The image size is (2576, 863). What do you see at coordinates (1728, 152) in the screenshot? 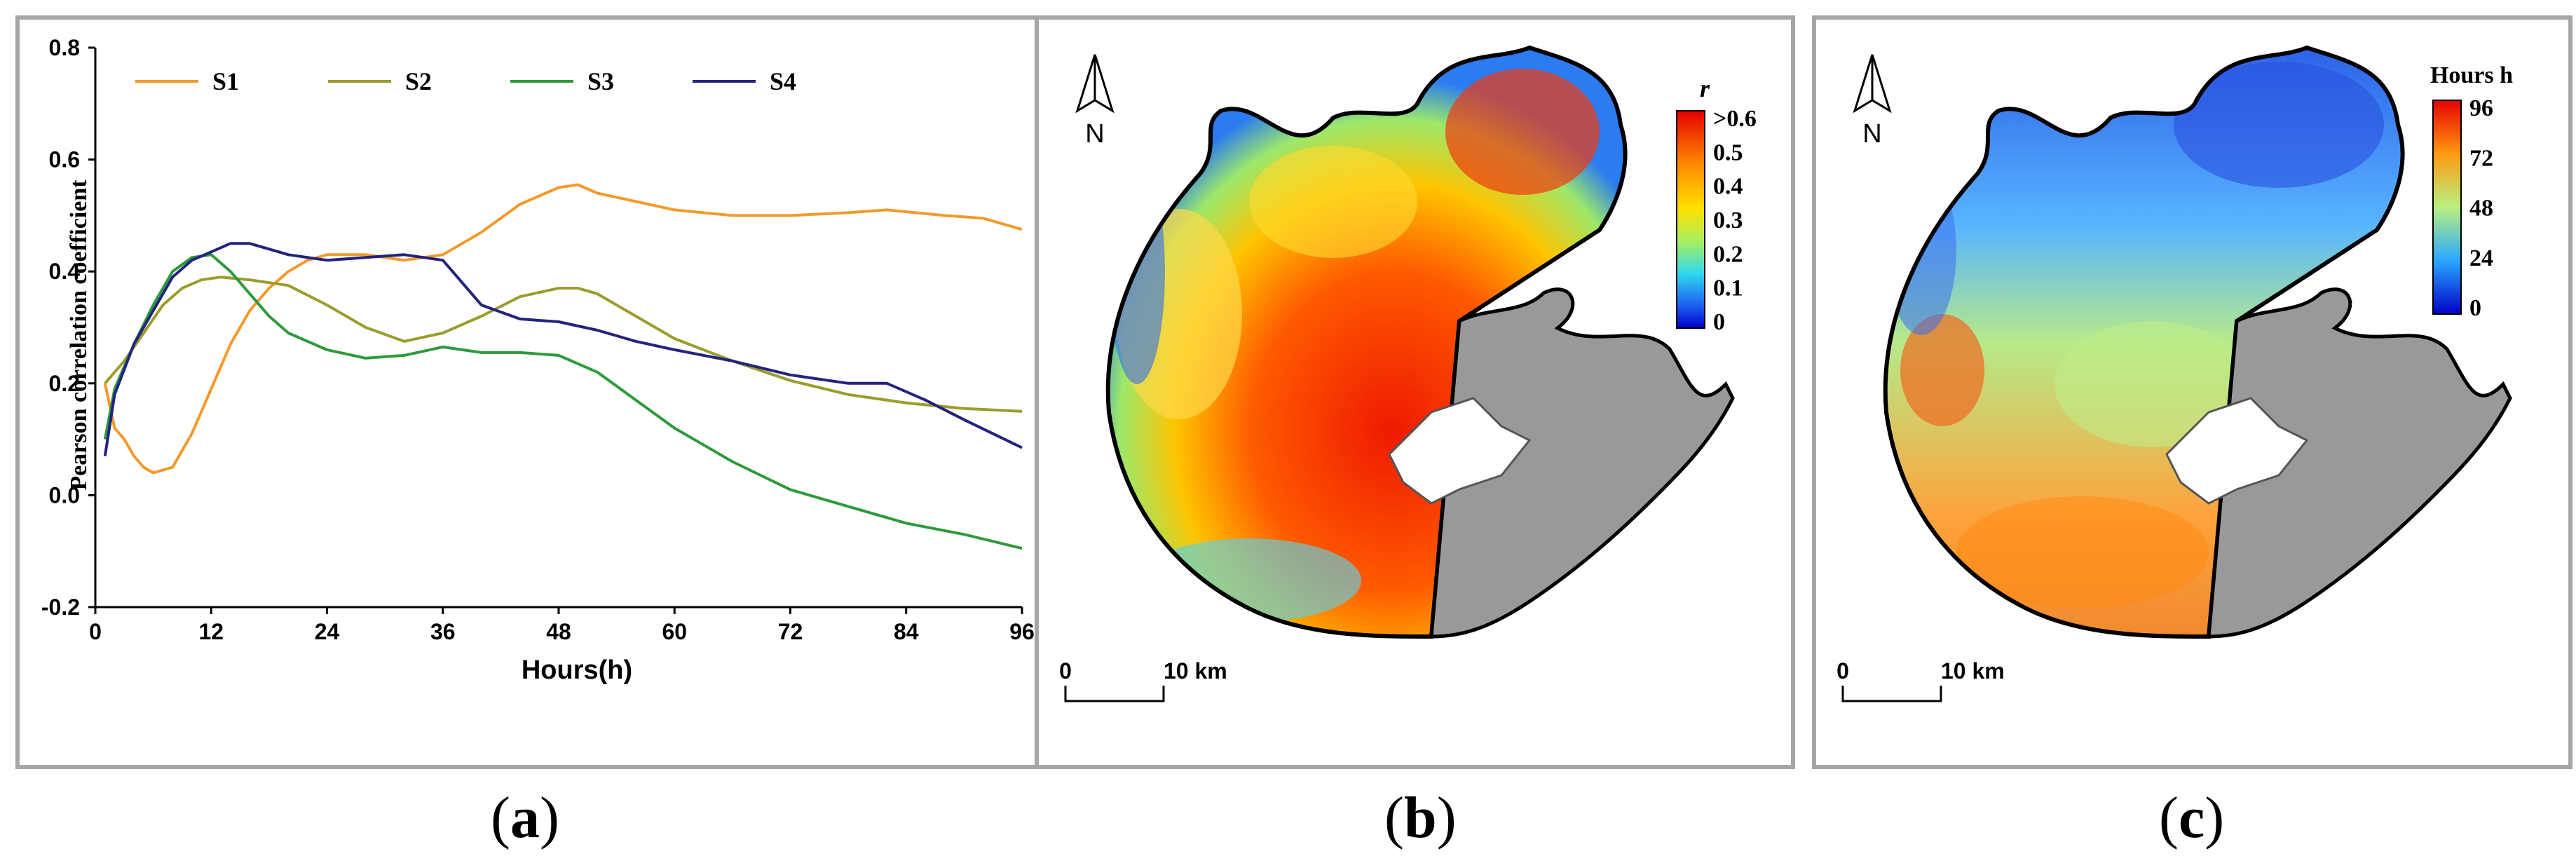
I see `colorbar-label: 0.5` at bounding box center [1728, 152].